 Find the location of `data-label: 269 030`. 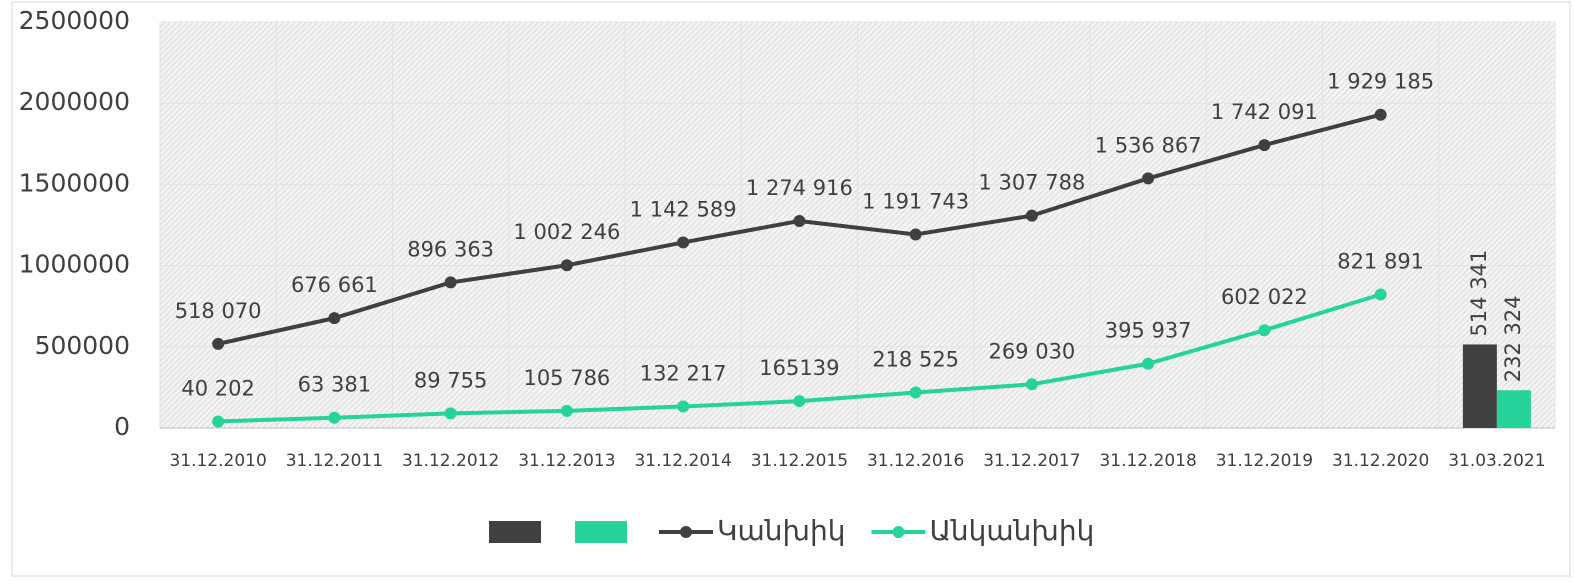

data-label: 269 030 is located at coordinates (1031, 351).